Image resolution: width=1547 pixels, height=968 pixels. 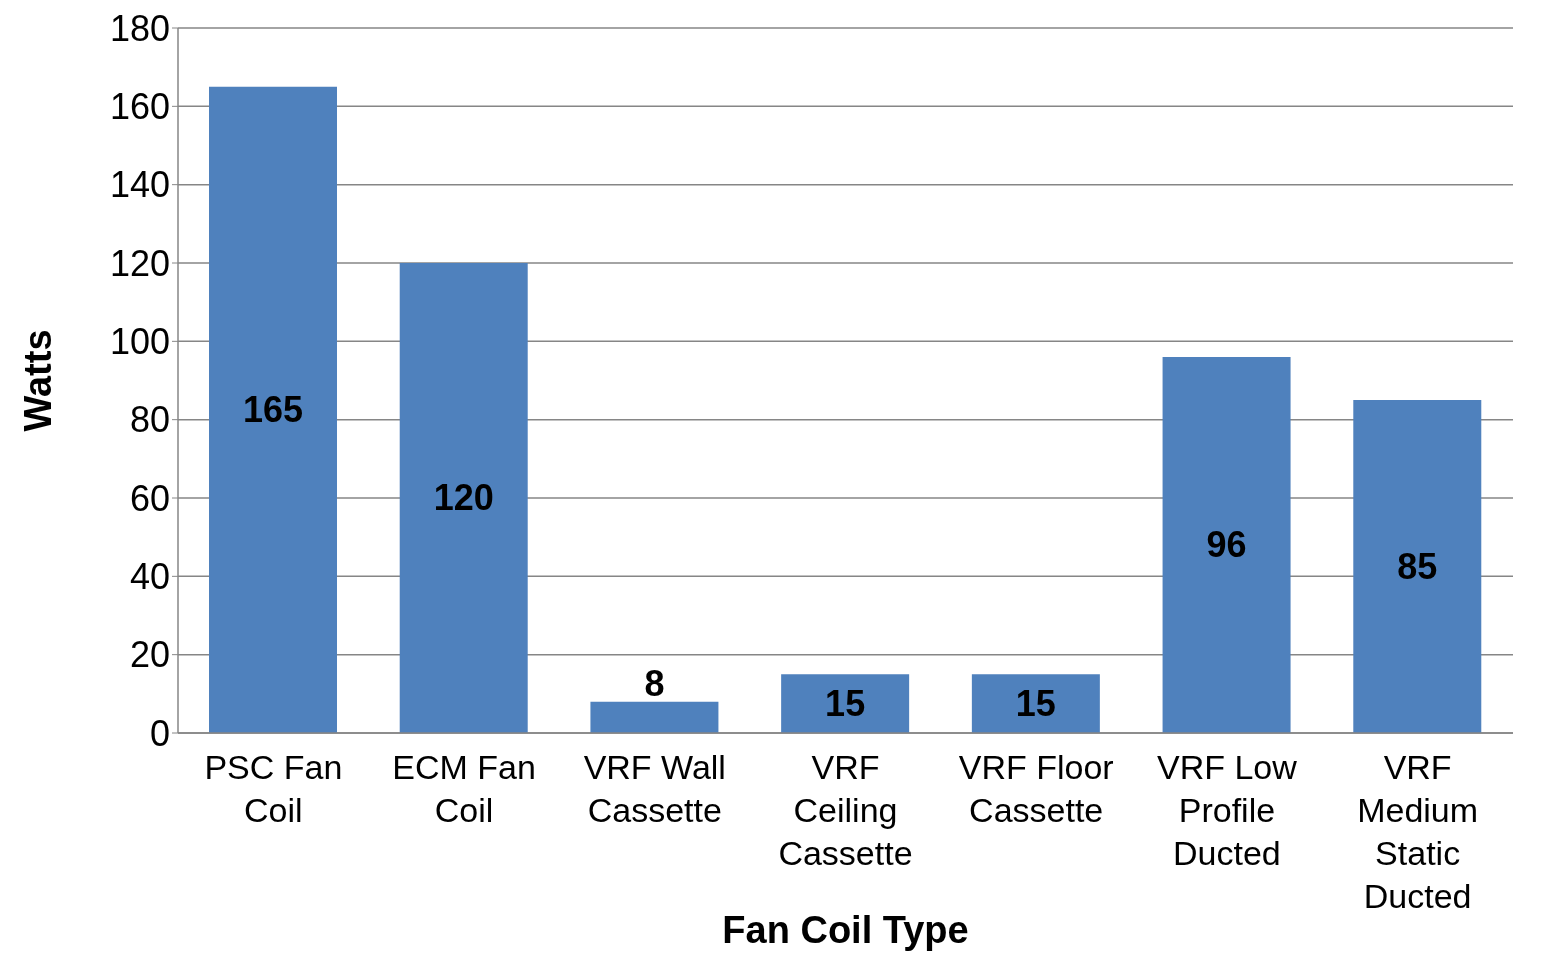 What do you see at coordinates (845, 810) in the screenshot?
I see `x-tick-label: VRF Ceiling Cassette` at bounding box center [845, 810].